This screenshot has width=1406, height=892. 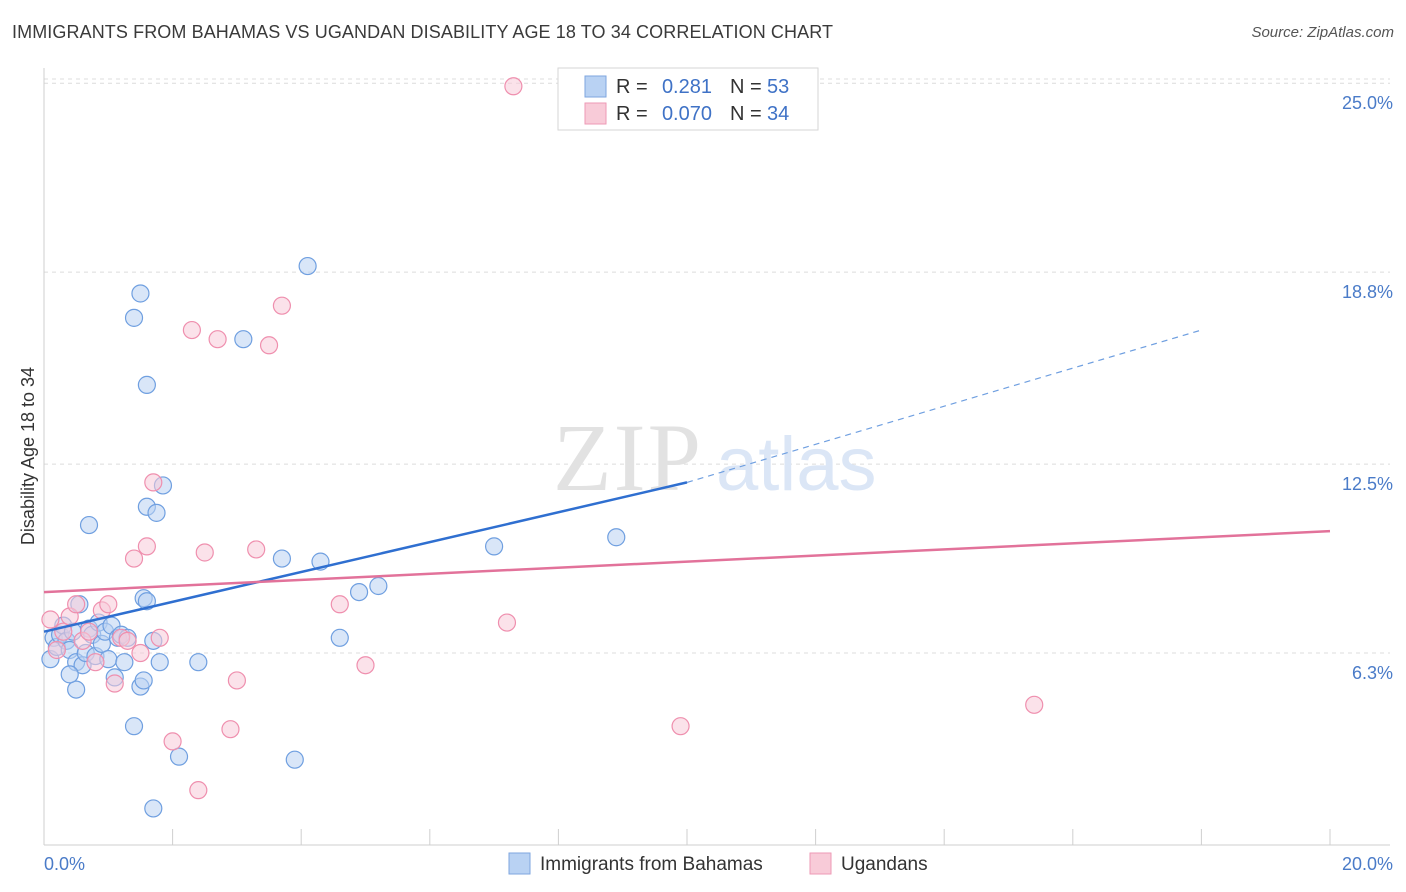 I want to click on y-tick-label: 12.5%, so click(x=1367, y=484).